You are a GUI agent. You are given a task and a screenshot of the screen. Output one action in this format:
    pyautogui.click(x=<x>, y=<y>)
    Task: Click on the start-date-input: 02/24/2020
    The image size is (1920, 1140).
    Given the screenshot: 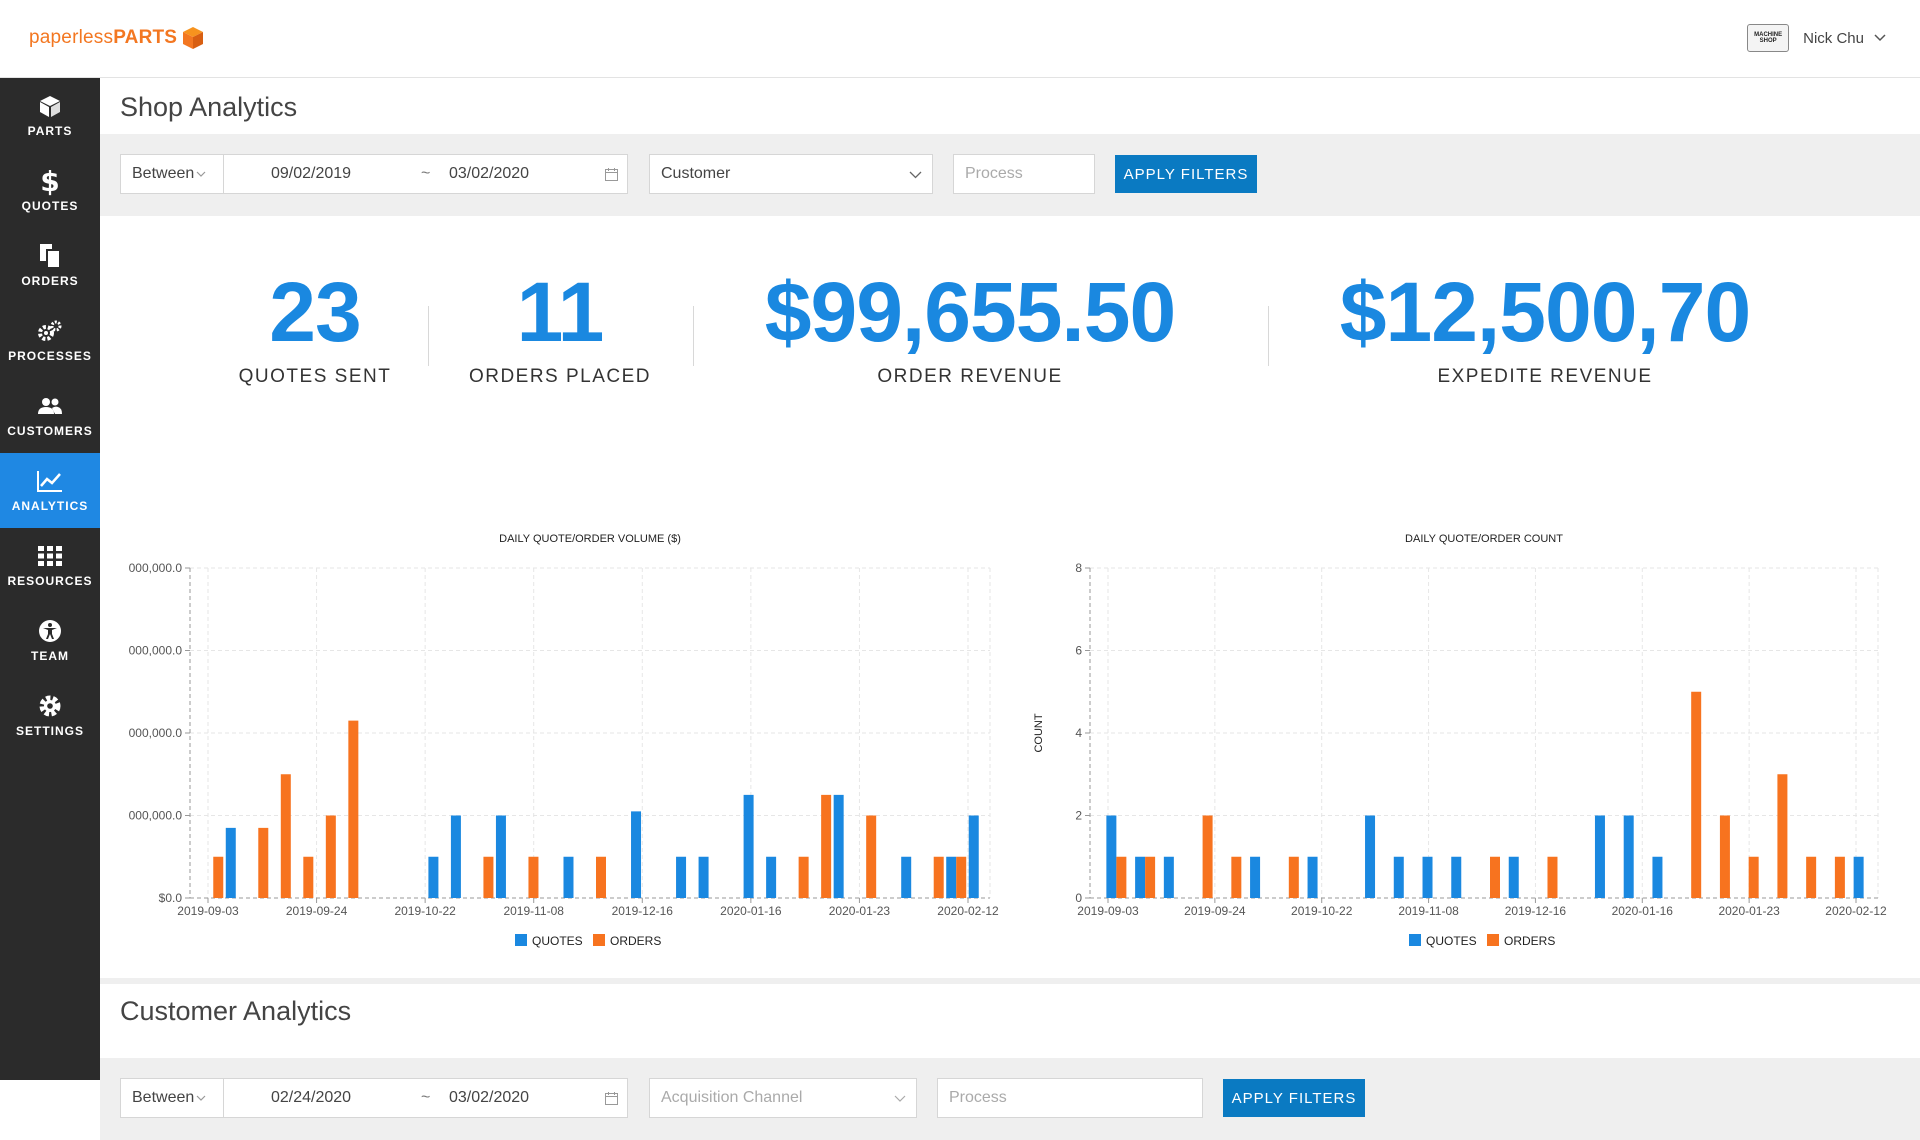 What is the action you would take?
    pyautogui.click(x=311, y=1097)
    